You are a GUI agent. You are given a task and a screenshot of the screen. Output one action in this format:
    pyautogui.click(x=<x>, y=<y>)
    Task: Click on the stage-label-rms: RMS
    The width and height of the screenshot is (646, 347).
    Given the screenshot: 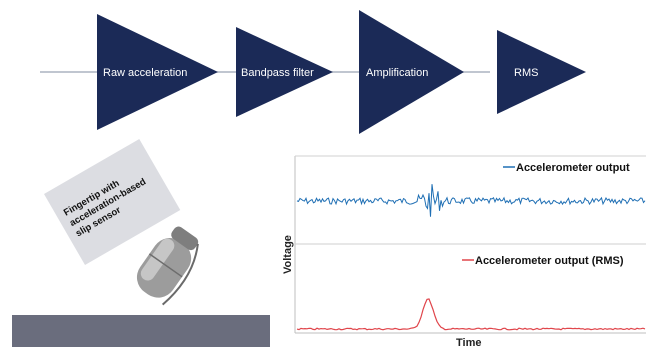 What is the action you would take?
    pyautogui.click(x=526, y=73)
    